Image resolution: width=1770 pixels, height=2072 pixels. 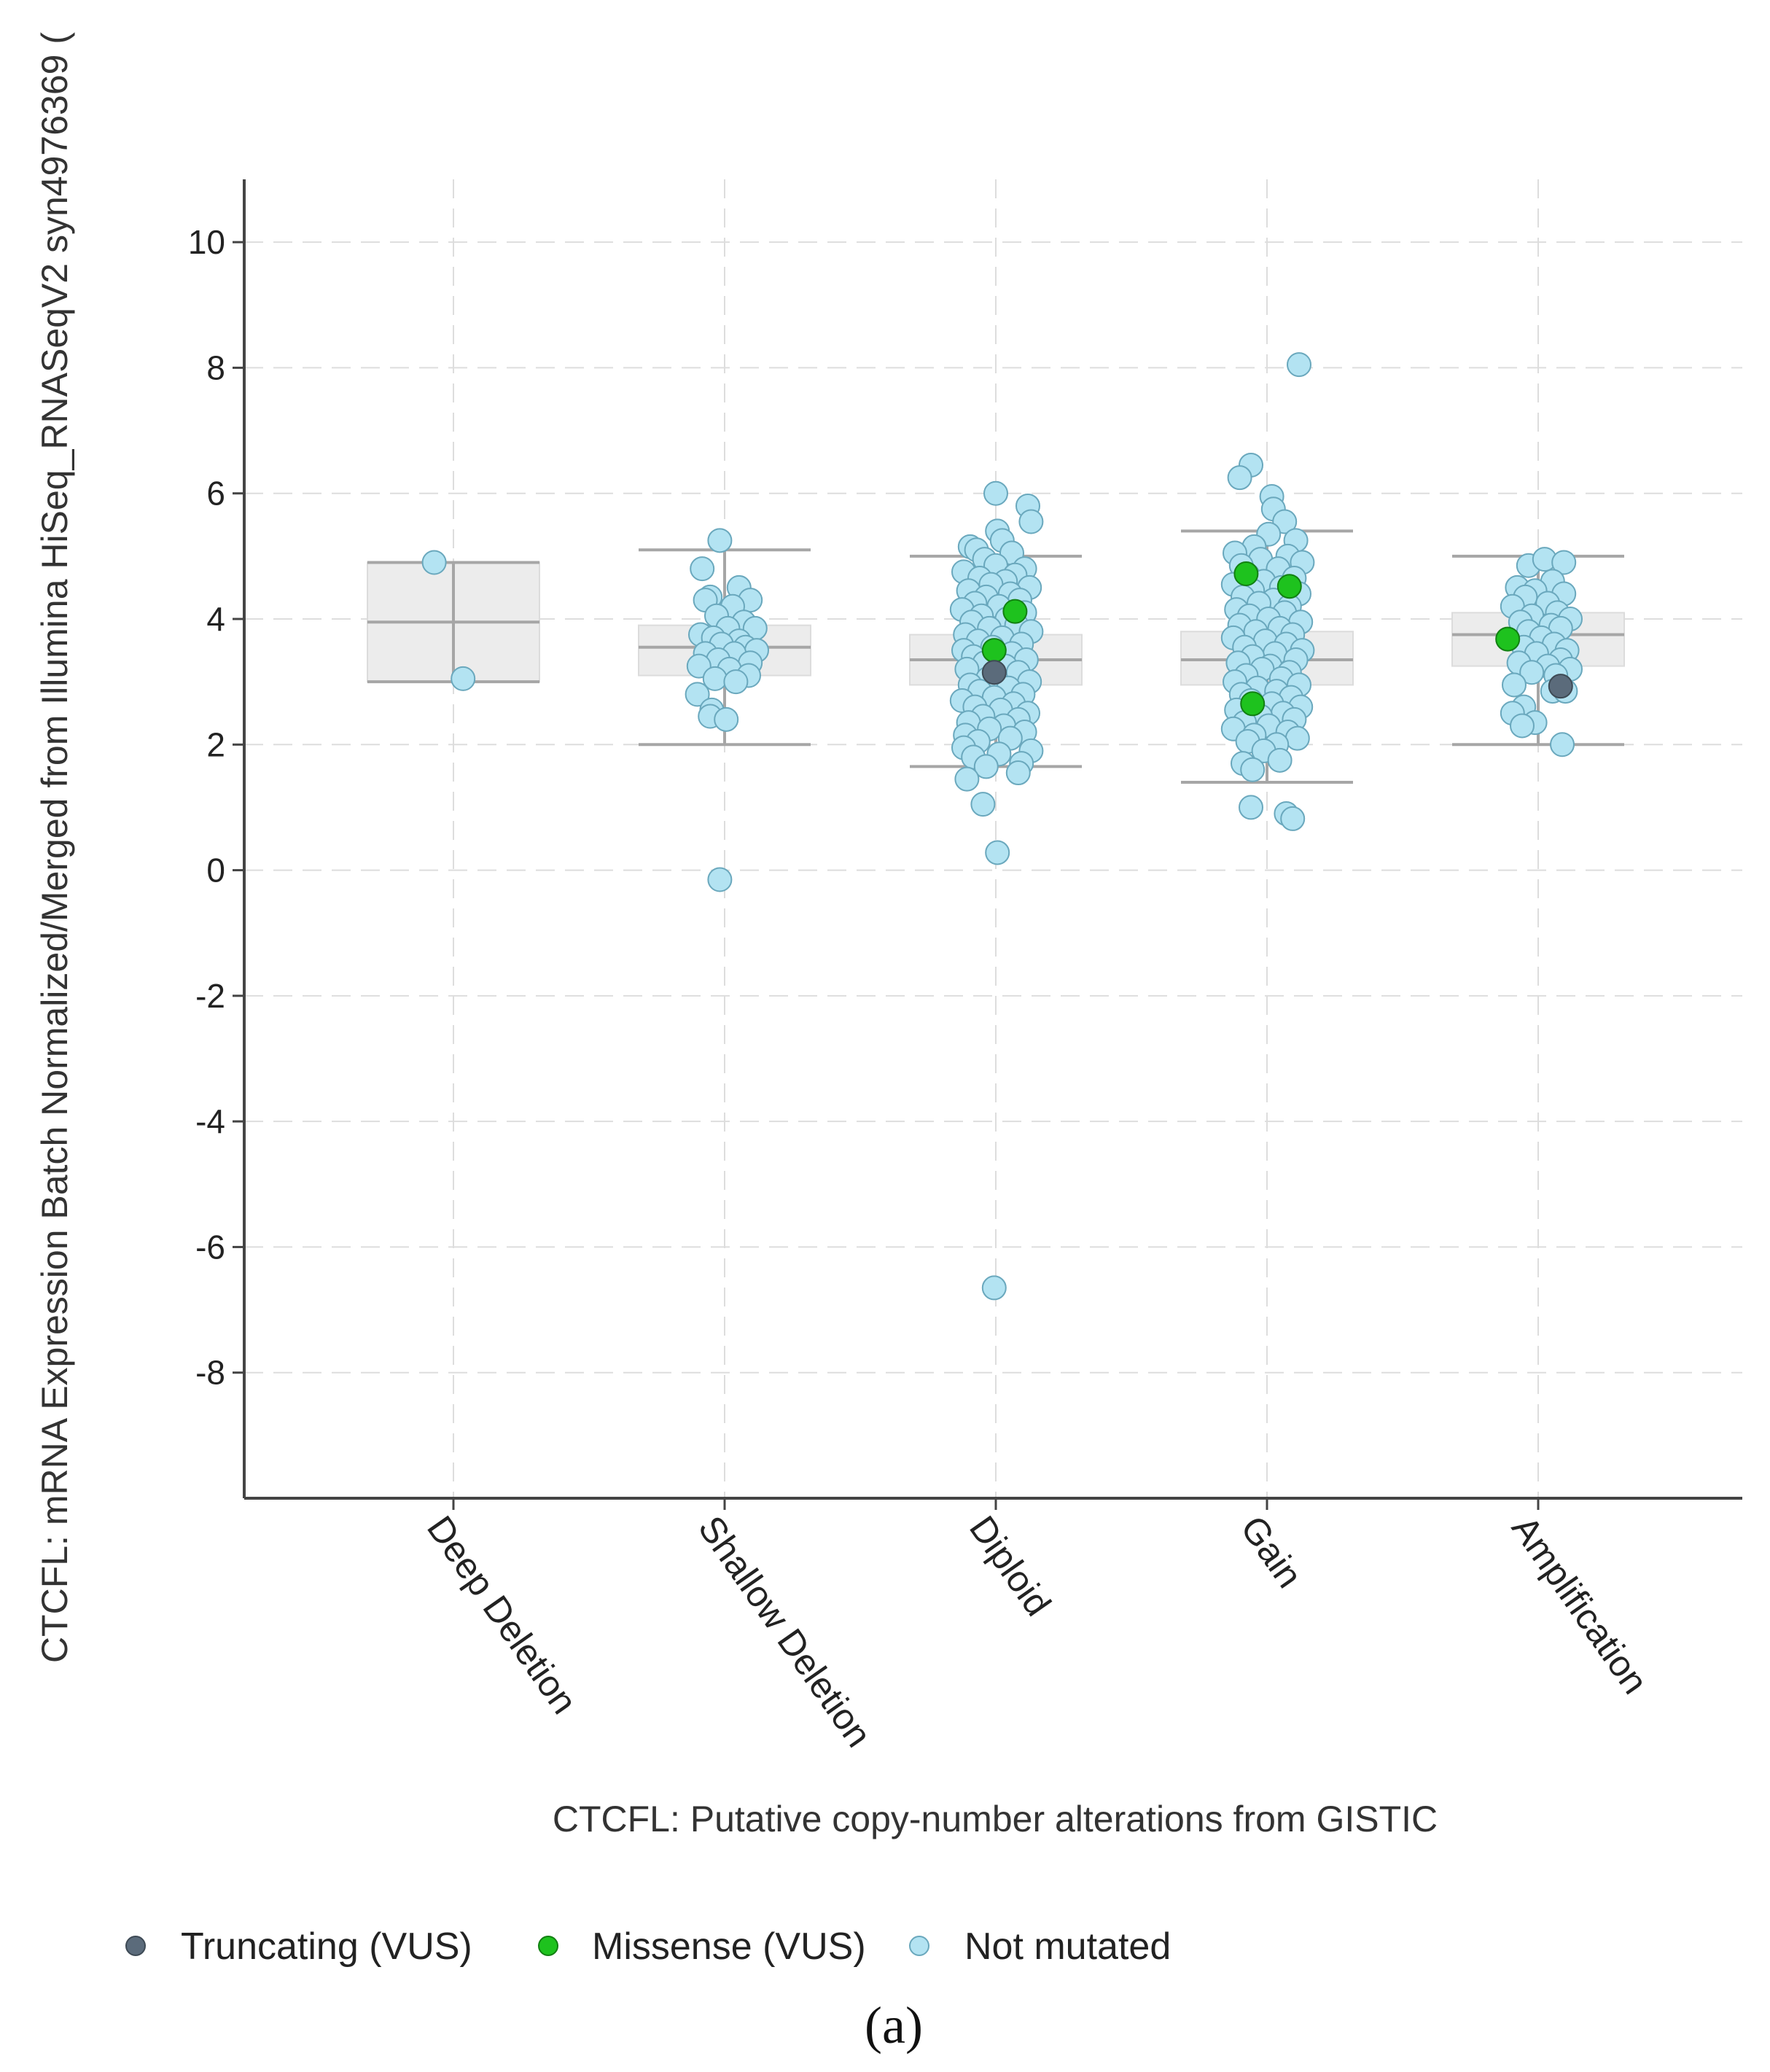 What do you see at coordinates (548, 1946) in the screenshot?
I see `legend-dot-missense` at bounding box center [548, 1946].